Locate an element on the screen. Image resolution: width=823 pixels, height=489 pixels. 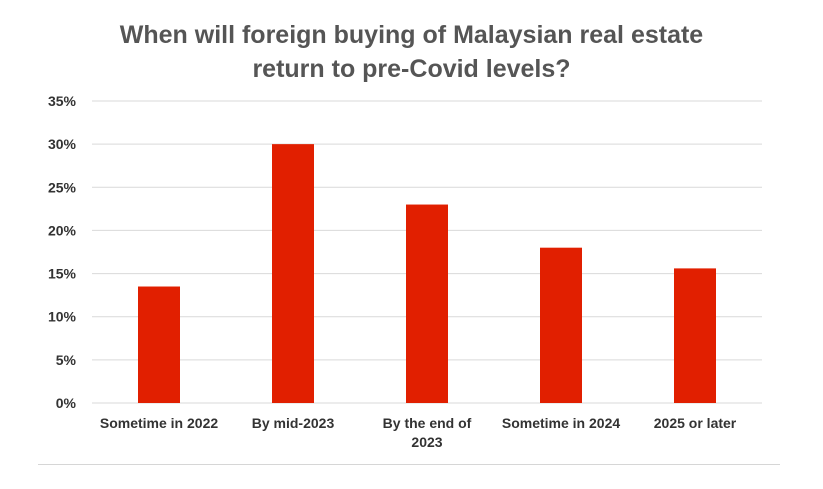
y-tick-label: 25% is located at coordinates (62, 187).